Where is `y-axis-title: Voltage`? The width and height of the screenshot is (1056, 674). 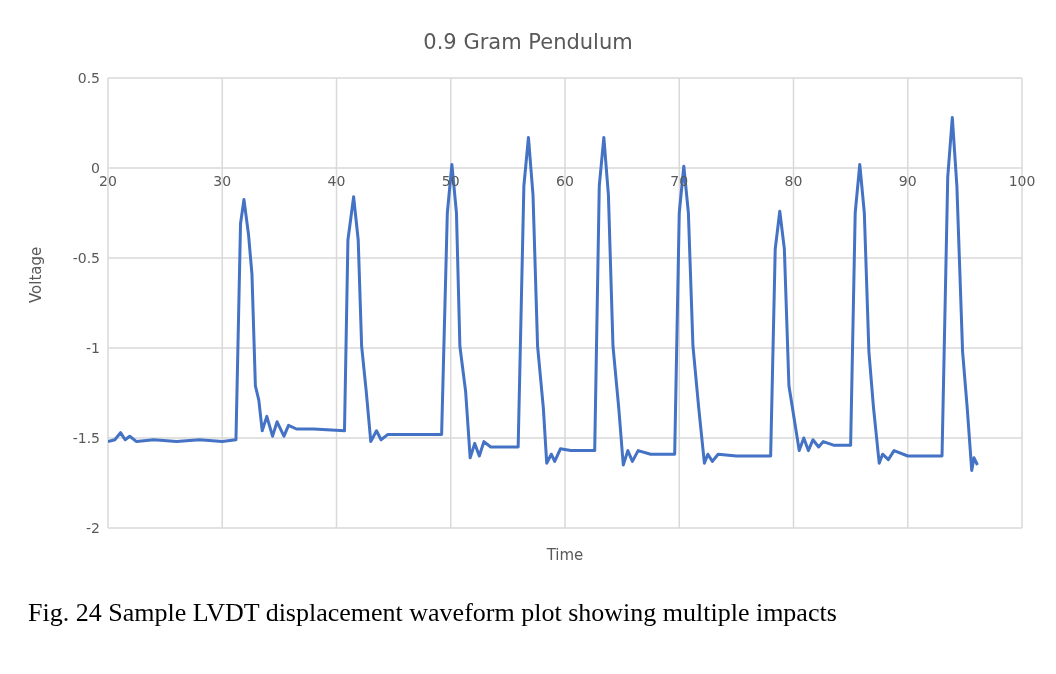 y-axis-title: Voltage is located at coordinates (36, 274).